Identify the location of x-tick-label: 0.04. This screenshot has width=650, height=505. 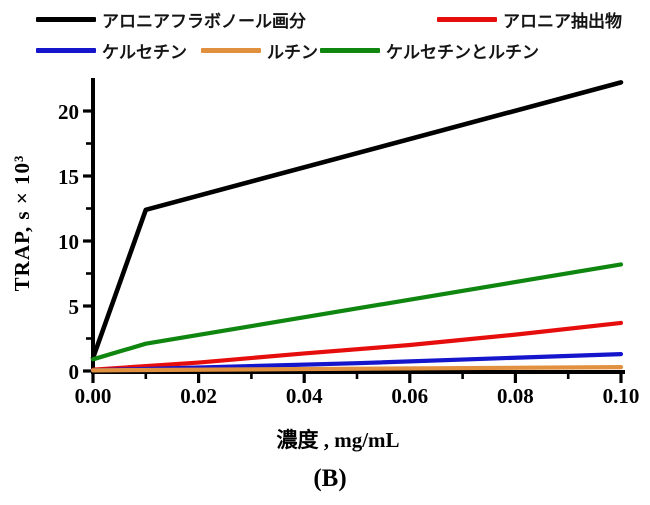
(304, 396).